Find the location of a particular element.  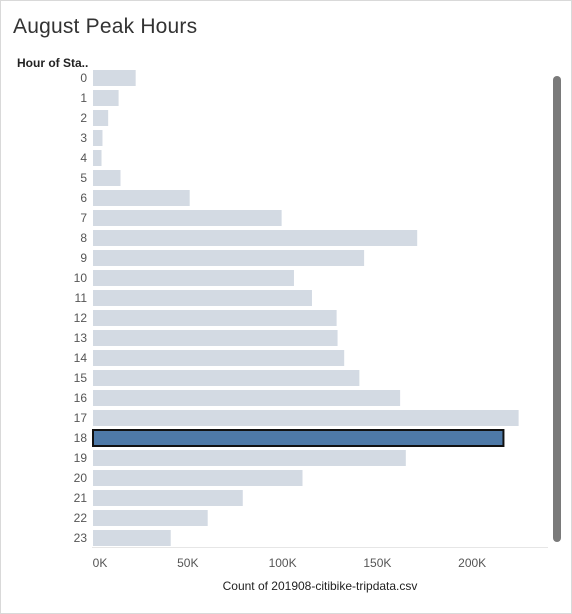

category-label: 14 is located at coordinates (81, 358).